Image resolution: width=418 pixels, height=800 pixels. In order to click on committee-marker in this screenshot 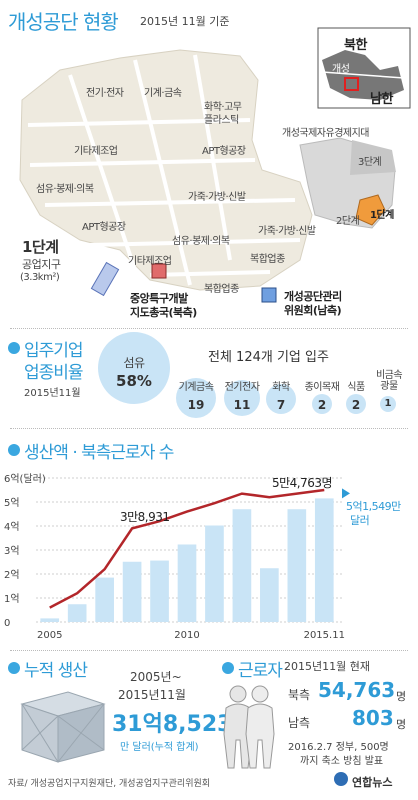, I will do `click(269, 295)`.